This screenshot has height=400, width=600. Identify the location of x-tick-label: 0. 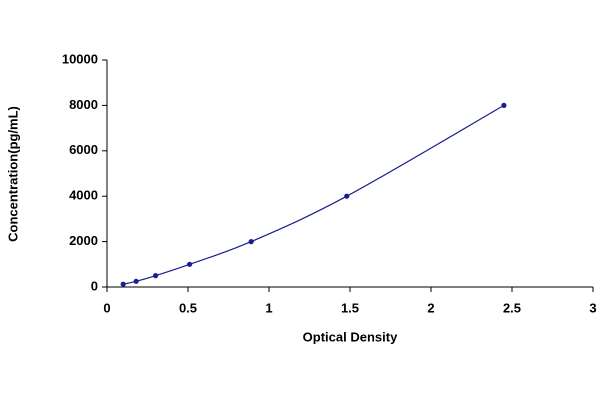
(106, 307).